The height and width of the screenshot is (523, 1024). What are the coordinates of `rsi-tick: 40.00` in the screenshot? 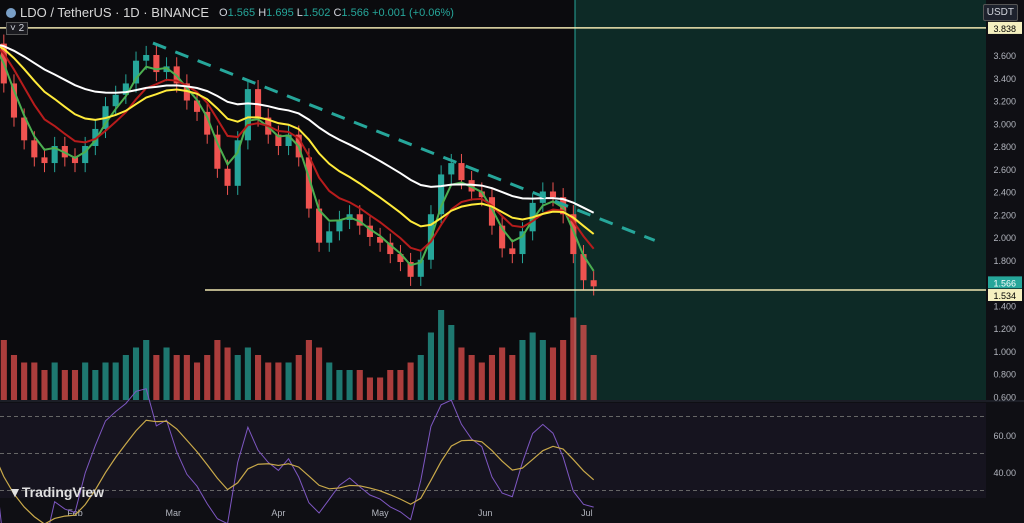 It's located at (1004, 473).